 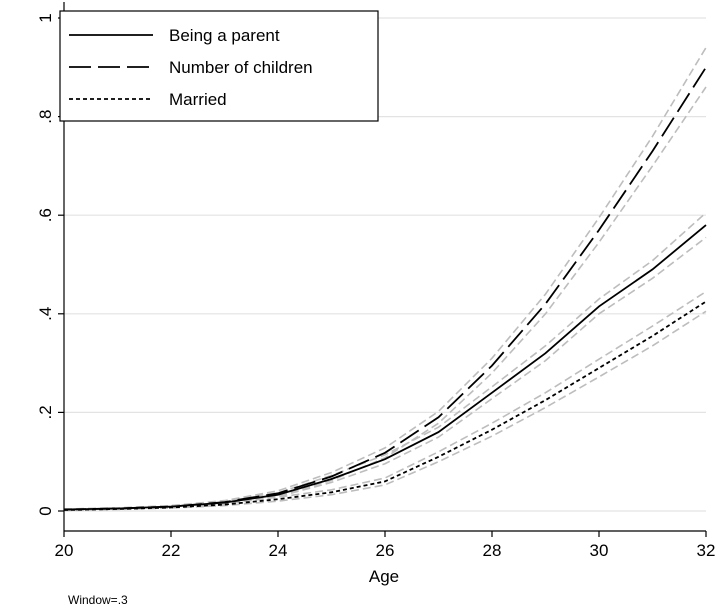 What do you see at coordinates (45, 117) in the screenshot?
I see `y-tick-label: .8` at bounding box center [45, 117].